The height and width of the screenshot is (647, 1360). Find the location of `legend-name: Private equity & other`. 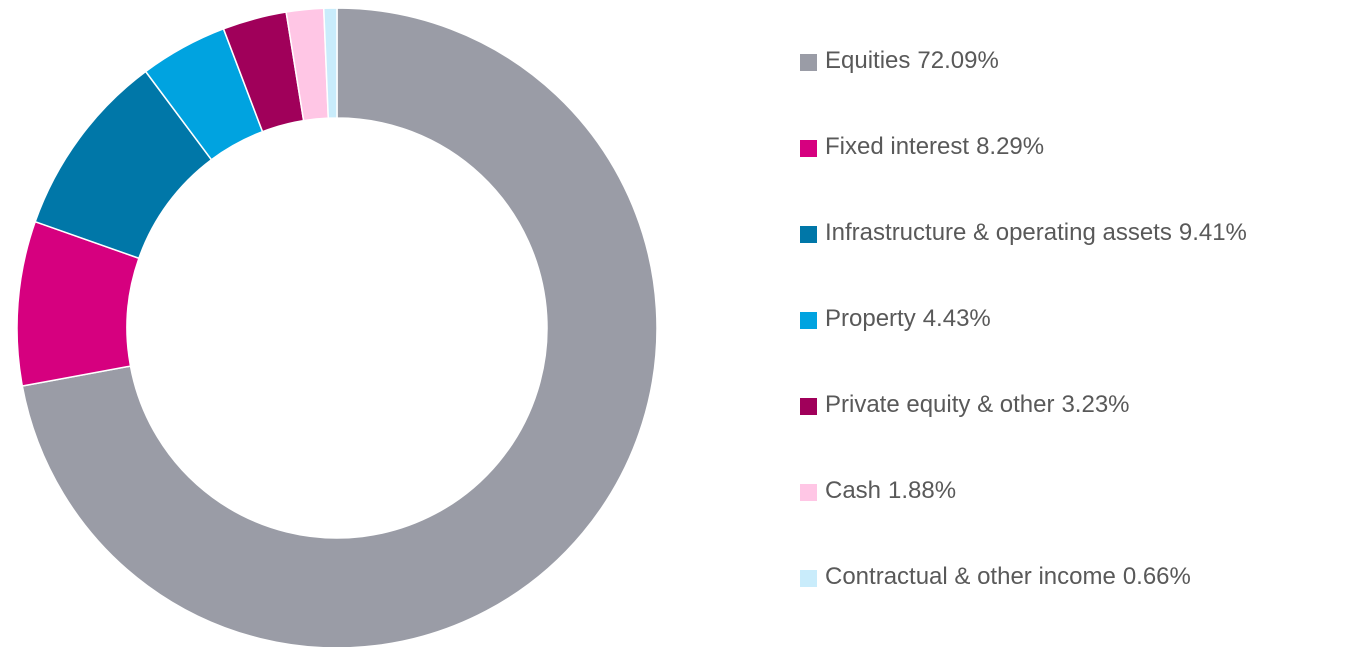

legend-name: Private equity & other is located at coordinates (939, 404).